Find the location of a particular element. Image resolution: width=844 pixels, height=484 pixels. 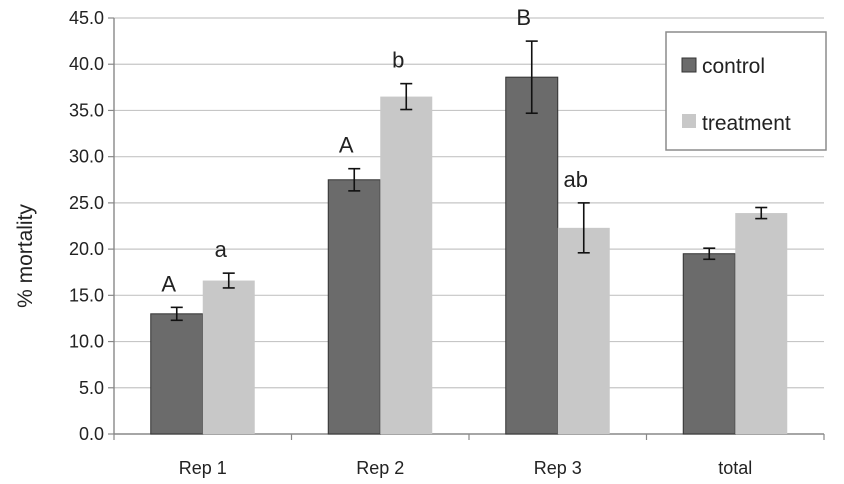

legend-label-control: control is located at coordinates (733, 66).